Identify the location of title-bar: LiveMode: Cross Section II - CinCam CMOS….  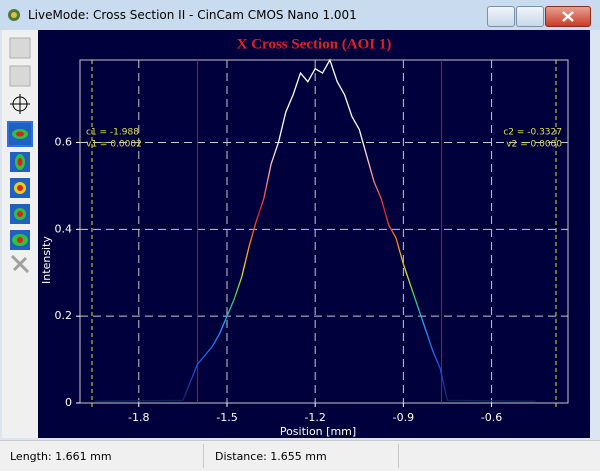
(300, 15).